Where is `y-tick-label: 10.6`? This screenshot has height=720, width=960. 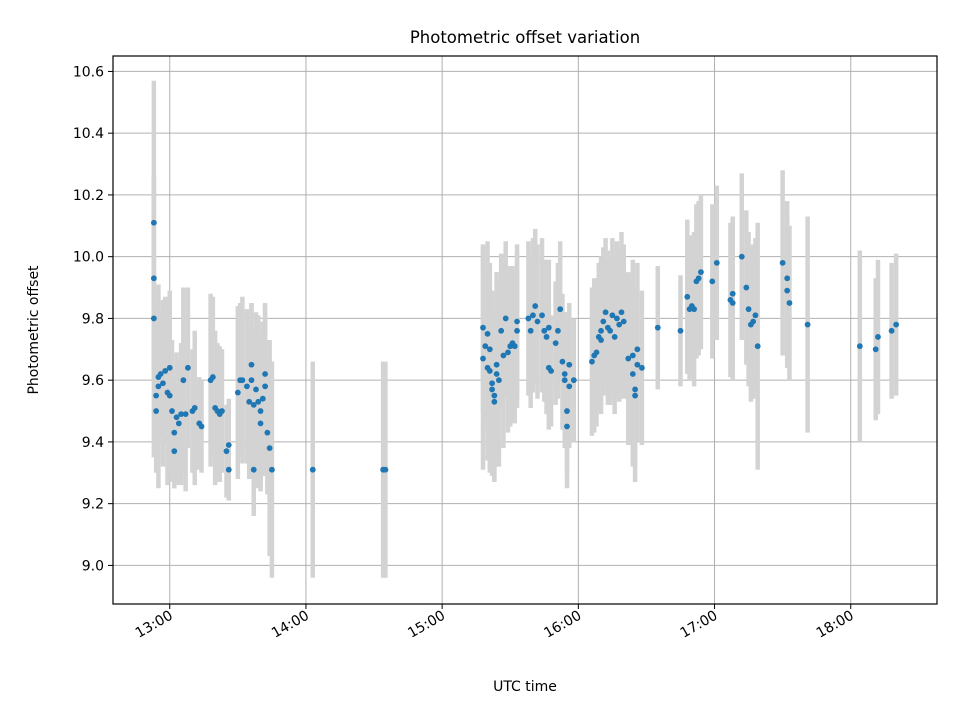
y-tick-label: 10.6 is located at coordinates (88, 72).